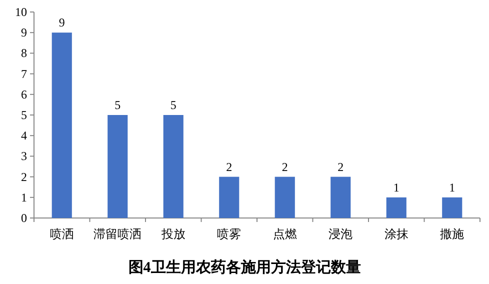  I want to click on y-tick-label: 6, so click(24, 94).